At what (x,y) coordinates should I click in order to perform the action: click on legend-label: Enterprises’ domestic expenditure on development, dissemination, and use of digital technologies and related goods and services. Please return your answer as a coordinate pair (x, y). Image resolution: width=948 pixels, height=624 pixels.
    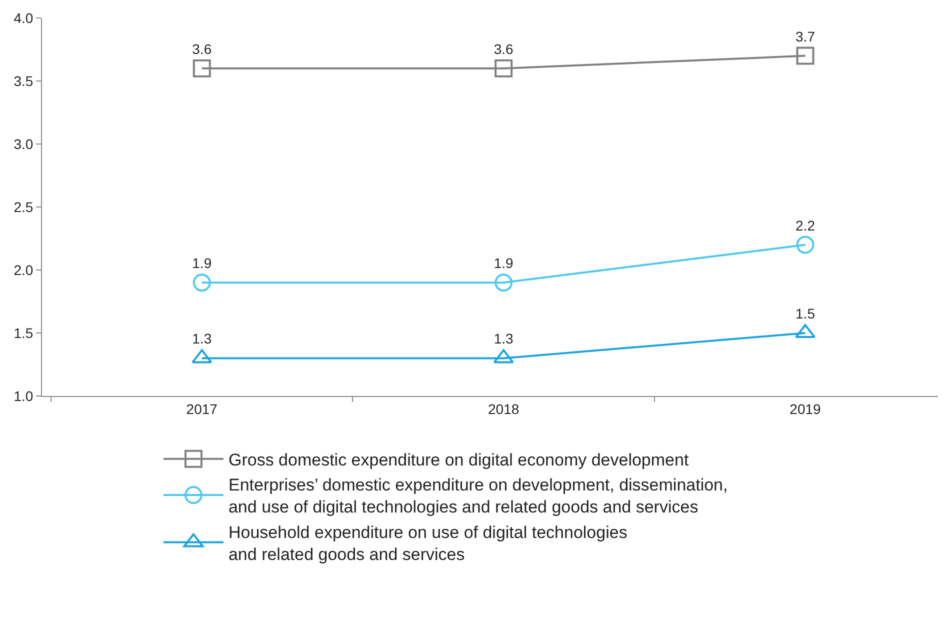
    Looking at the image, I should click on (478, 496).